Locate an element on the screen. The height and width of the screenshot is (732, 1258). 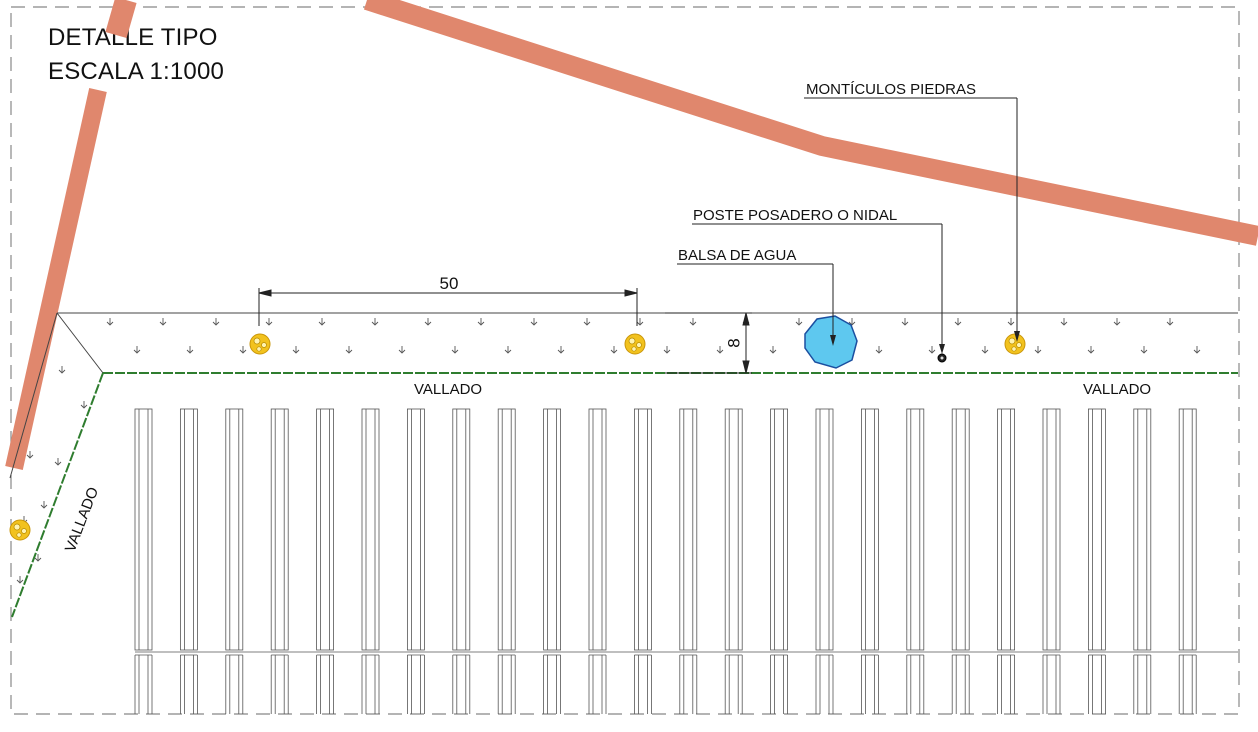
leader-monticulos is located at coordinates (911, 215).